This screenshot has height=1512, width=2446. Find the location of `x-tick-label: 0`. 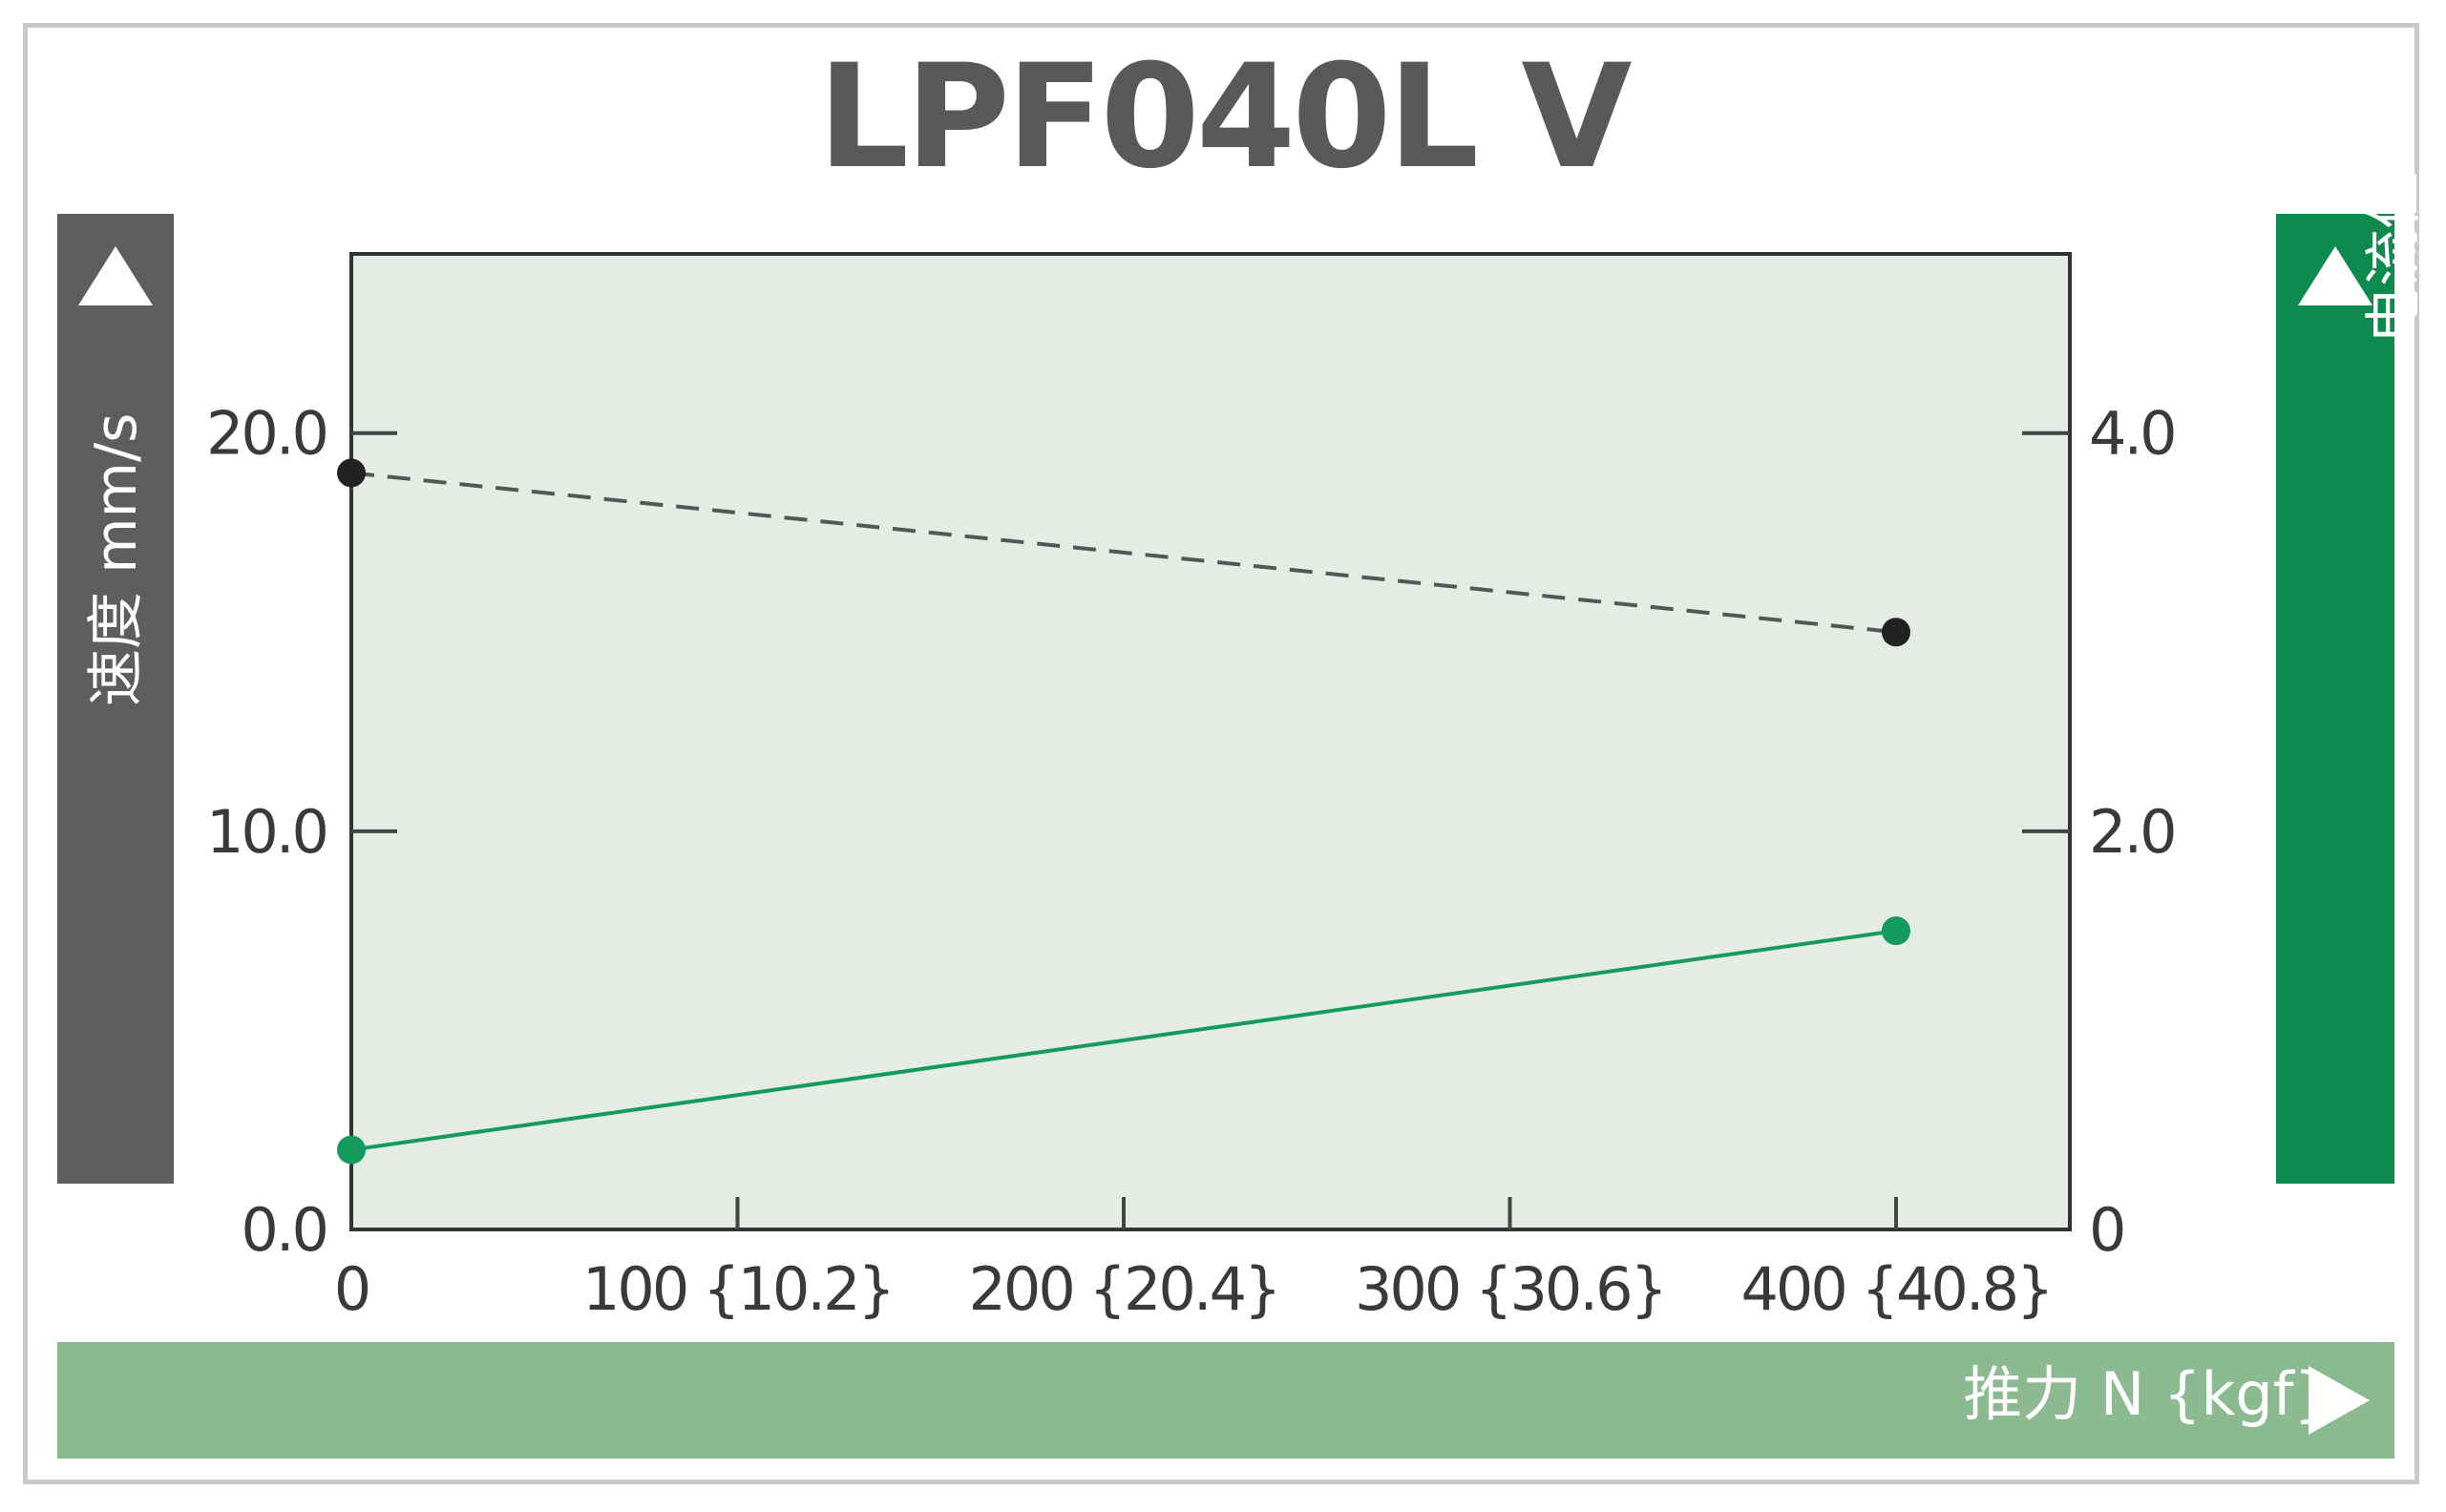

x-tick-label: 0 is located at coordinates (351, 1289).